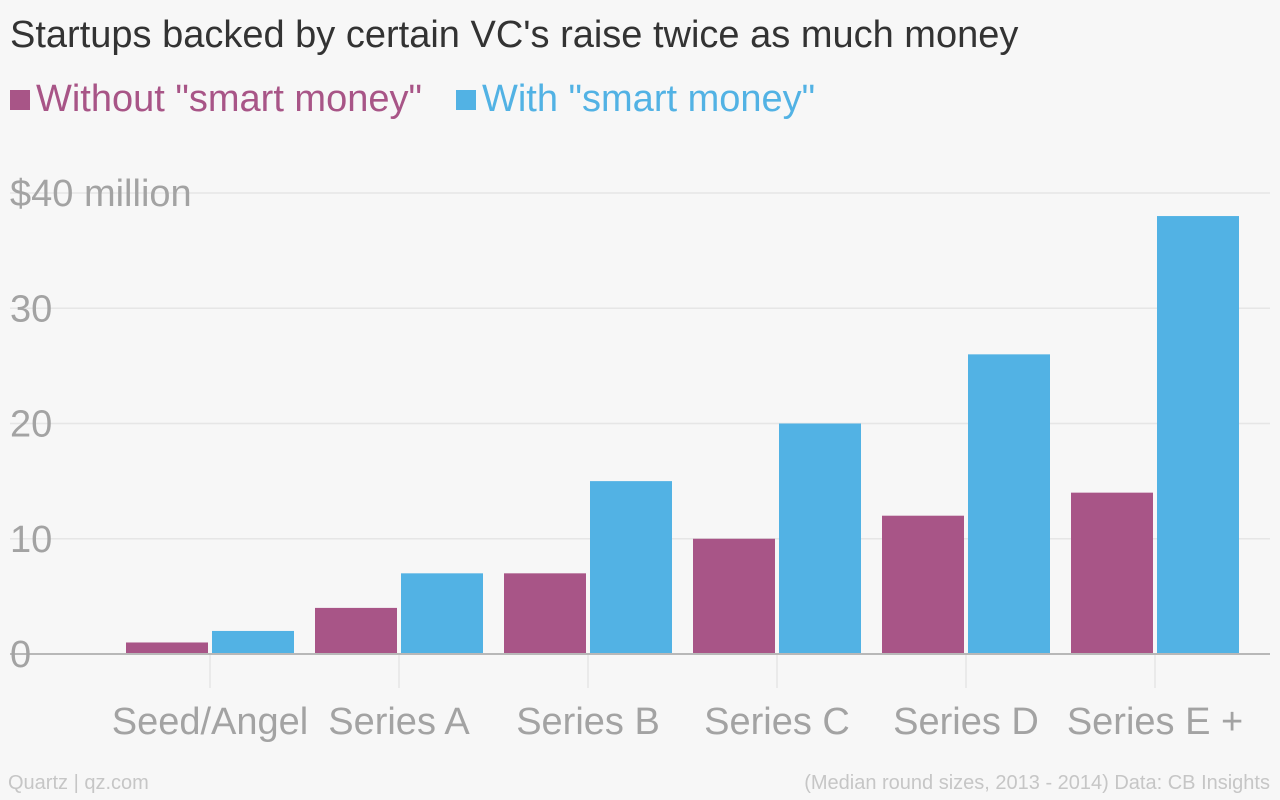 The height and width of the screenshot is (800, 1280). I want to click on x-tick-label: Seed/Angel, so click(210, 722).